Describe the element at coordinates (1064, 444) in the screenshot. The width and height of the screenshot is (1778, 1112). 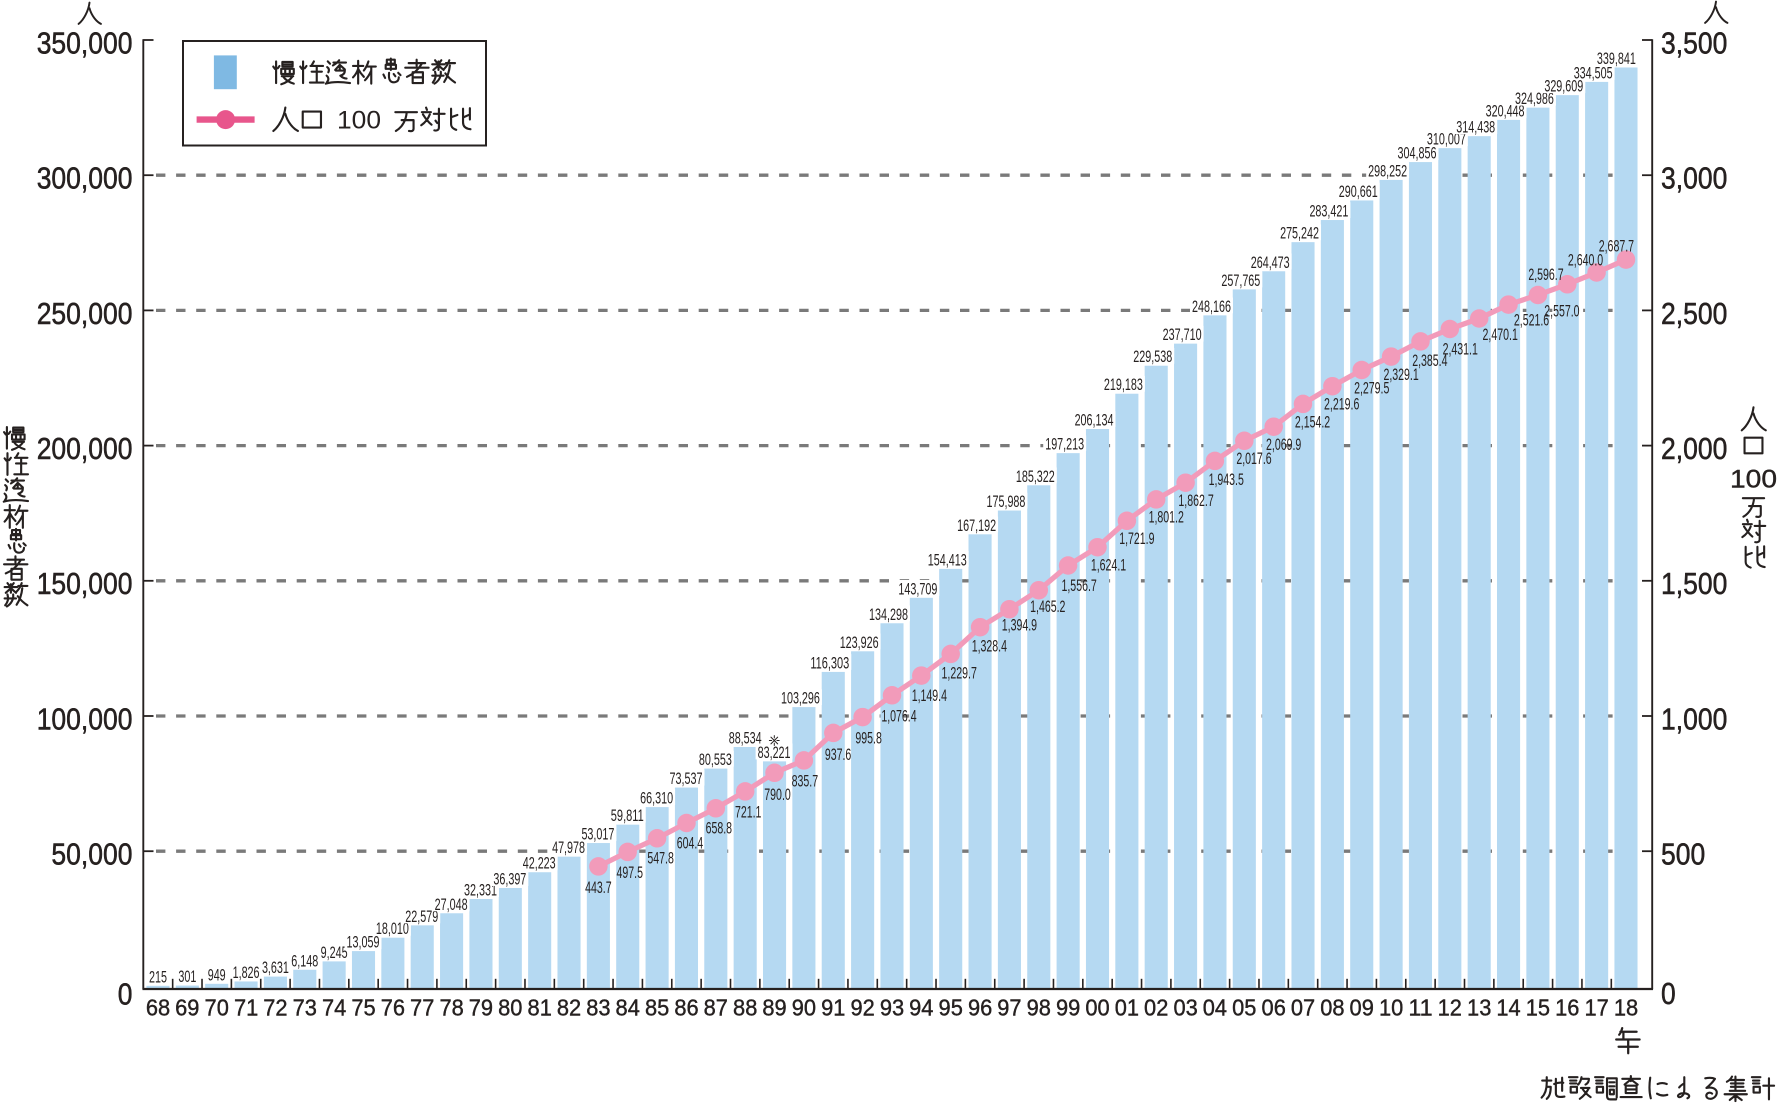
I see `svg-text: 197,213` at that location.